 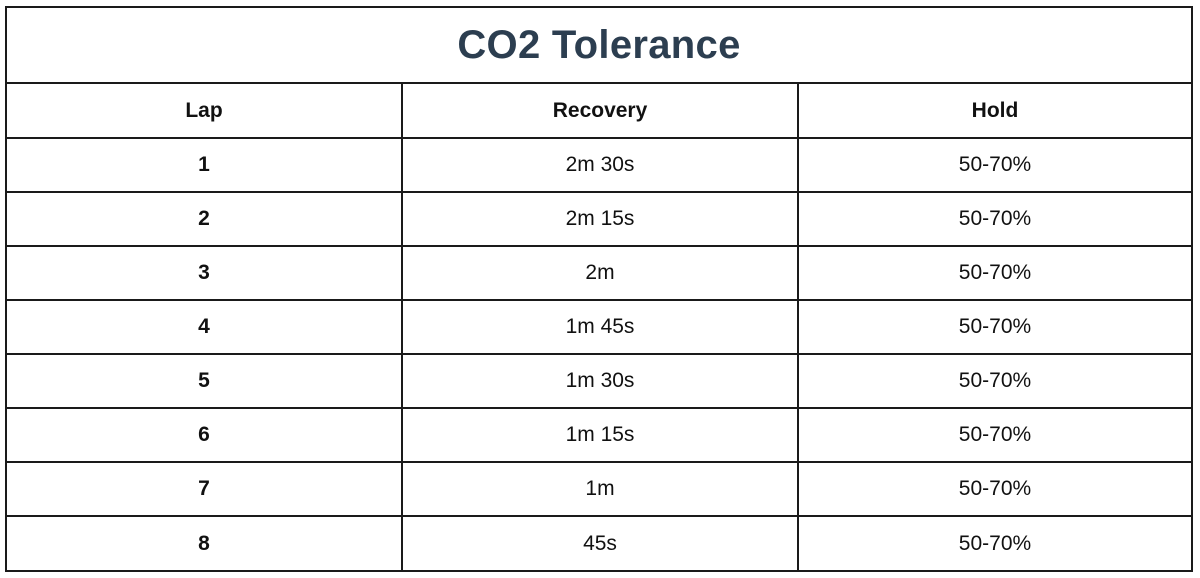 I want to click on lap-cell: 7, so click(x=204, y=488).